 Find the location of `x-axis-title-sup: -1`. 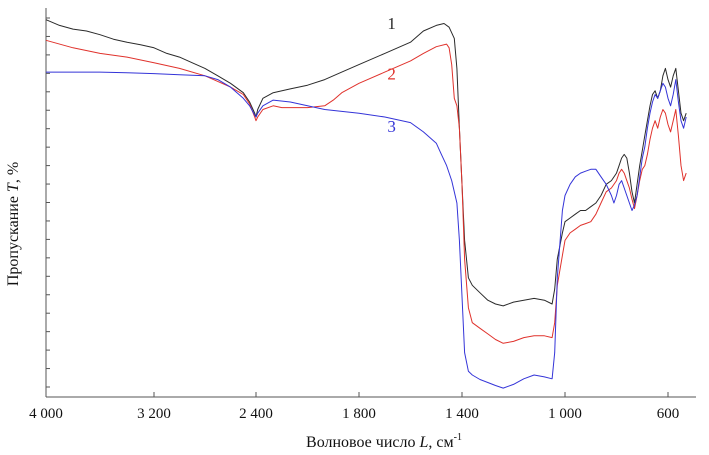

x-axis-title-sup: -1 is located at coordinates (458, 437).